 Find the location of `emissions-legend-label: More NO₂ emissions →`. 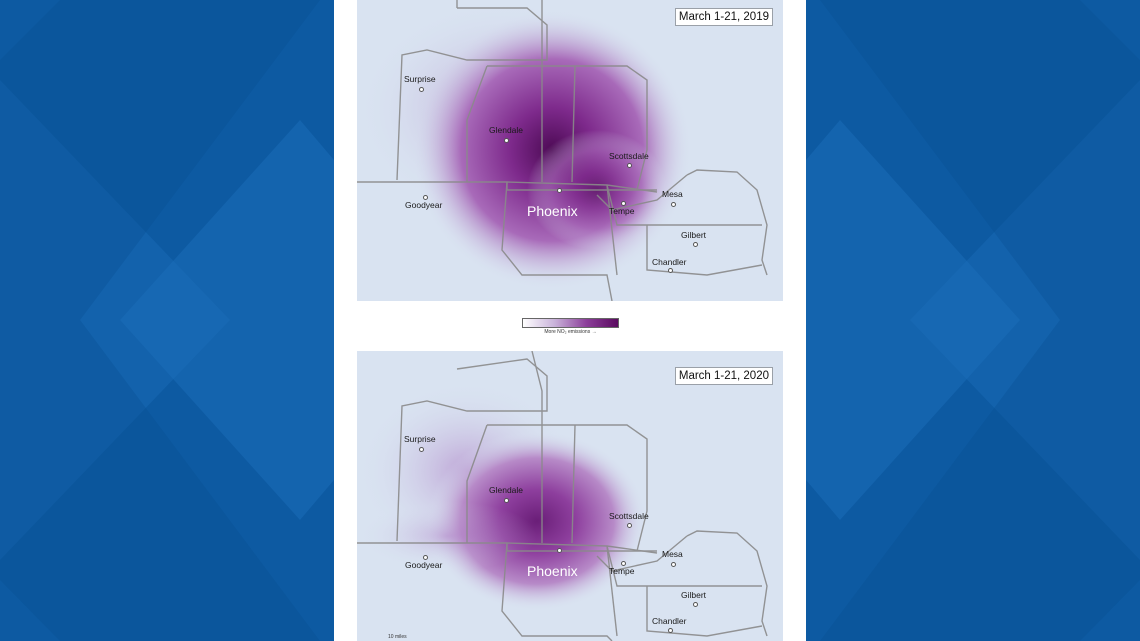

emissions-legend-label: More NO₂ emissions → is located at coordinates (570, 332).